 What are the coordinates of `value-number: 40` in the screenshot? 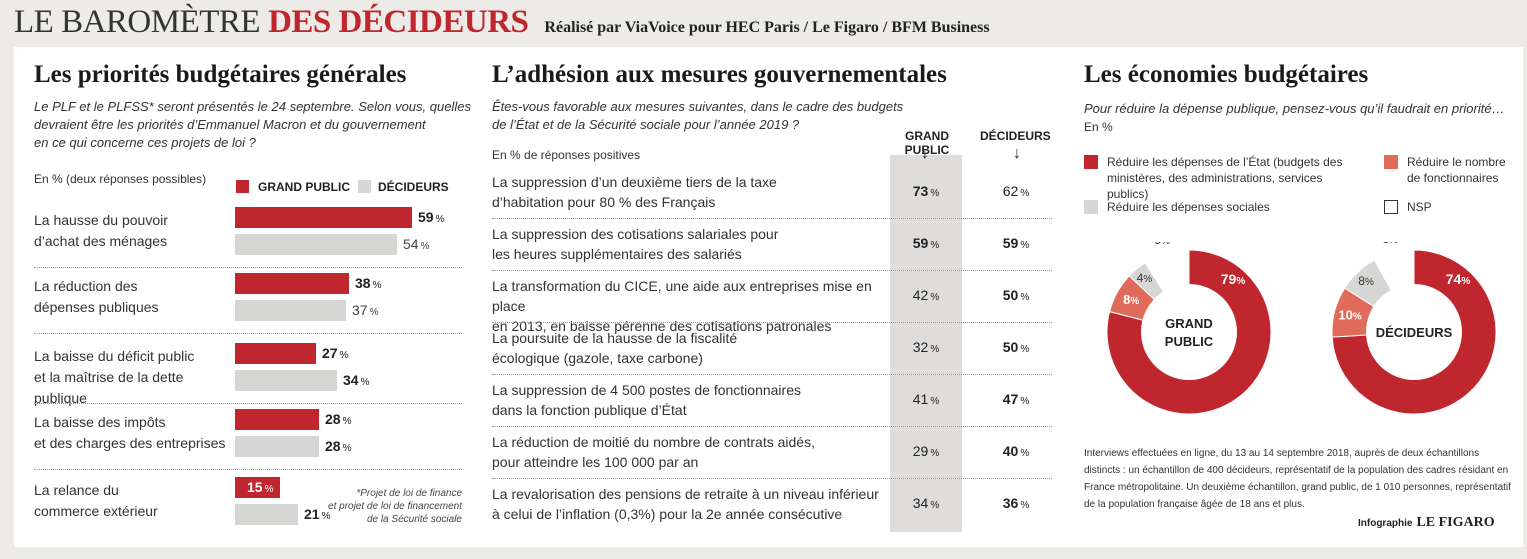 It's located at (1010, 451).